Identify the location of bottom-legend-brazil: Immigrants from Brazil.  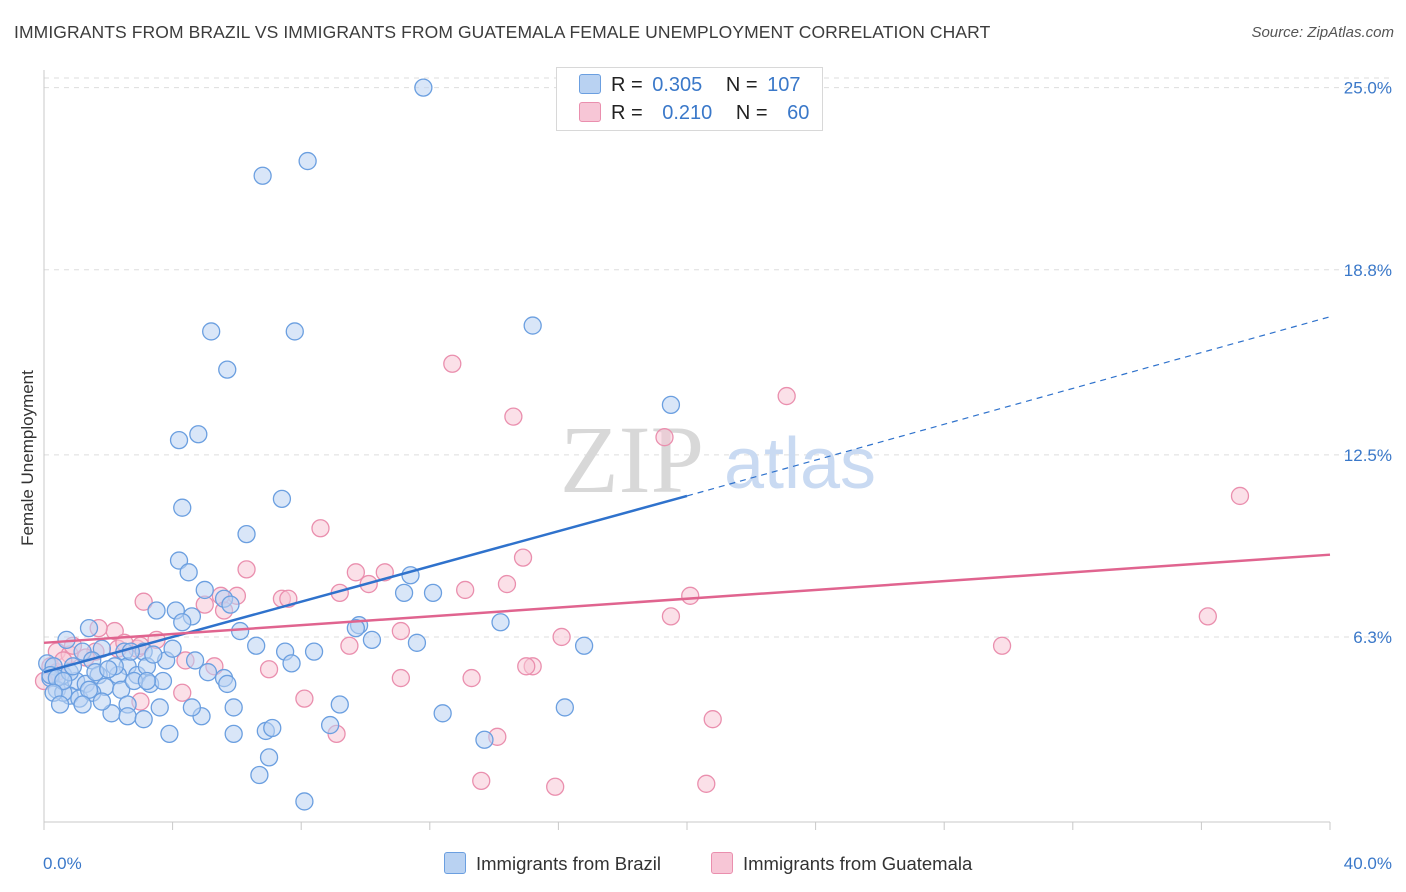
(552, 863).